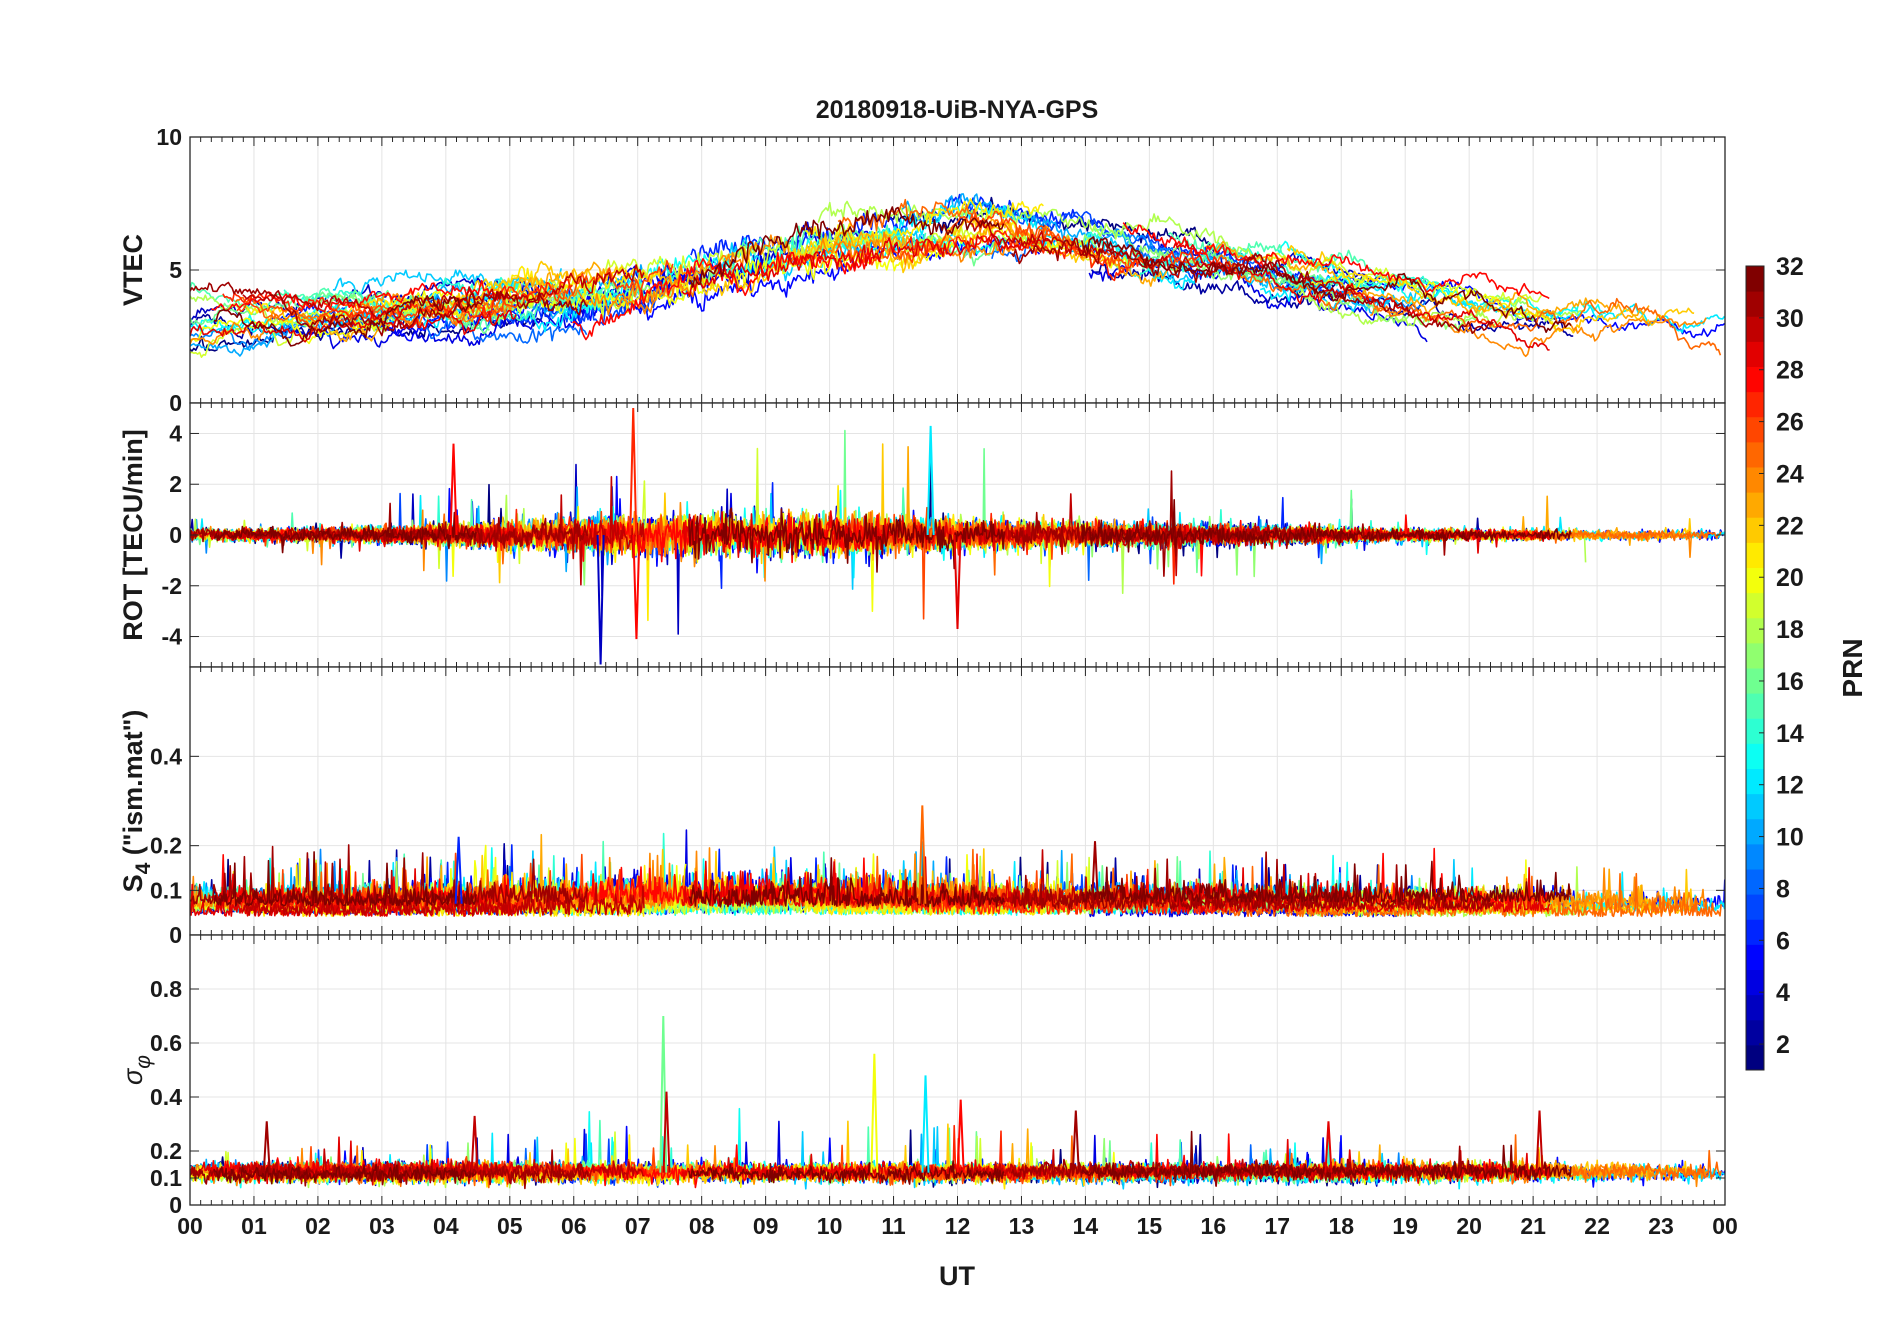 The width and height of the screenshot is (1902, 1330). I want to click on y-axis-label-s4: S4 ("ism.mat"), so click(136, 801).